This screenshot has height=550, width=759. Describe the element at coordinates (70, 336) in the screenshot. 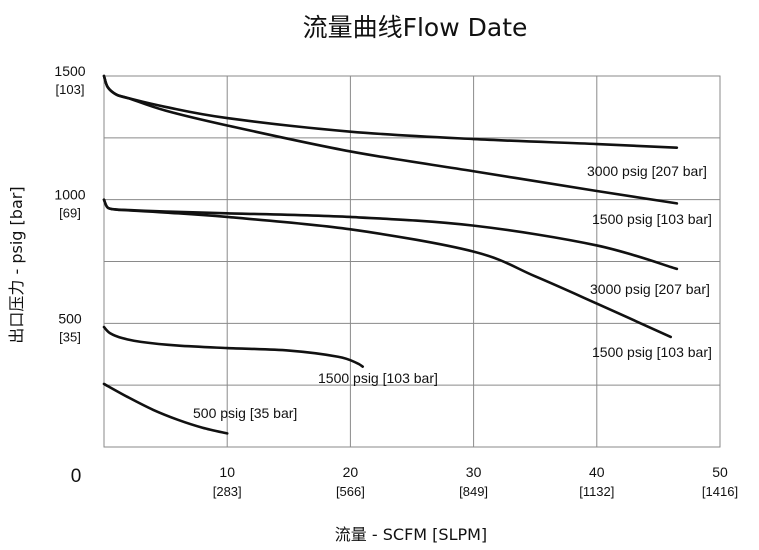

I see `y-tick-sublabel: [35]` at that location.